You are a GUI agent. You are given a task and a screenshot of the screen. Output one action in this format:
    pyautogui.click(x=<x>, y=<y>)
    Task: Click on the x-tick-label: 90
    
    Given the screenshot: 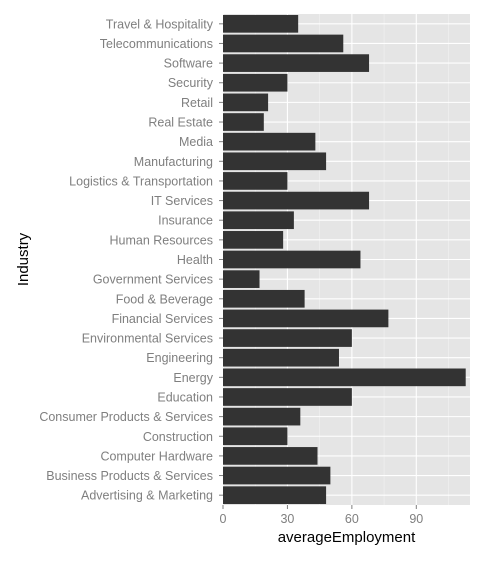 What is the action you would take?
    pyautogui.click(x=416, y=519)
    